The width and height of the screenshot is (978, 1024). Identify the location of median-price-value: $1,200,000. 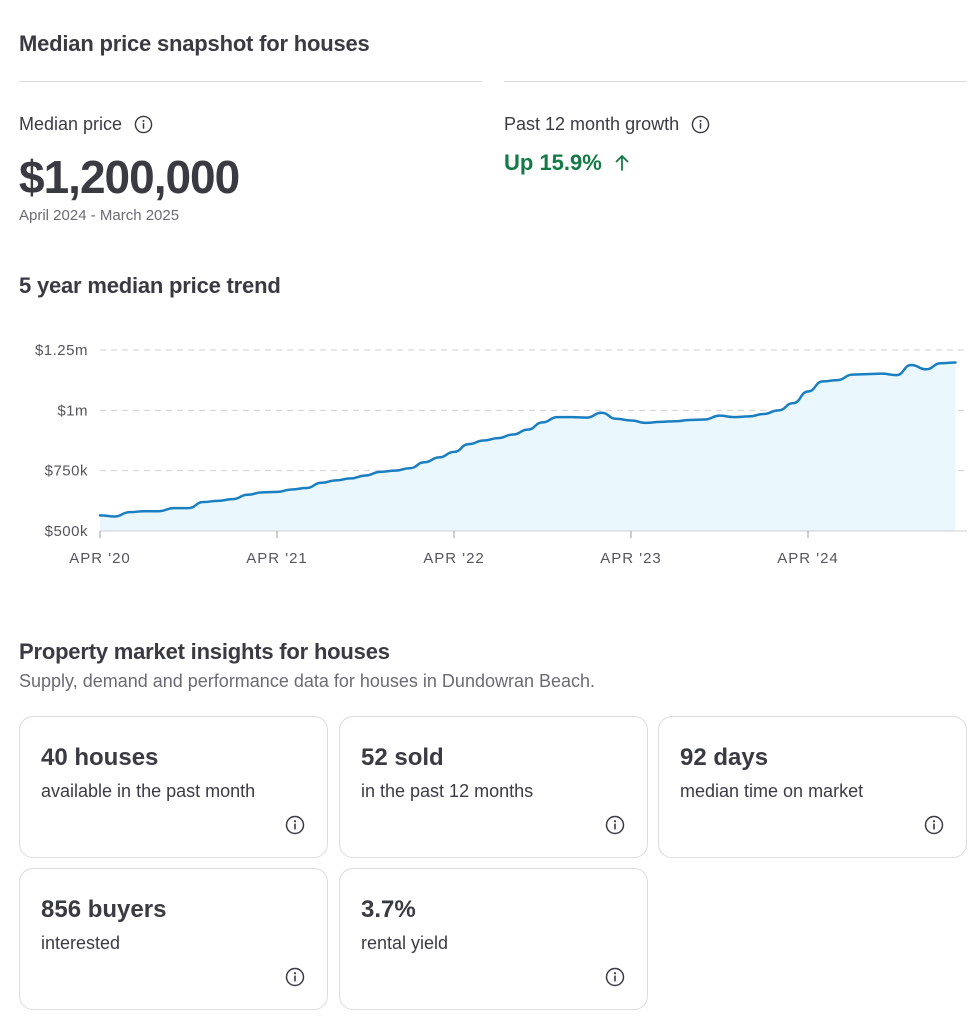
(129, 177).